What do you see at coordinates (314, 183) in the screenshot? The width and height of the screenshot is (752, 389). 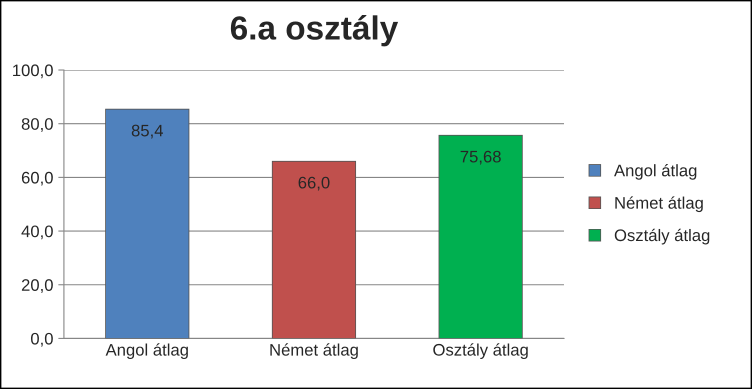 I see `data-label: 66,0` at bounding box center [314, 183].